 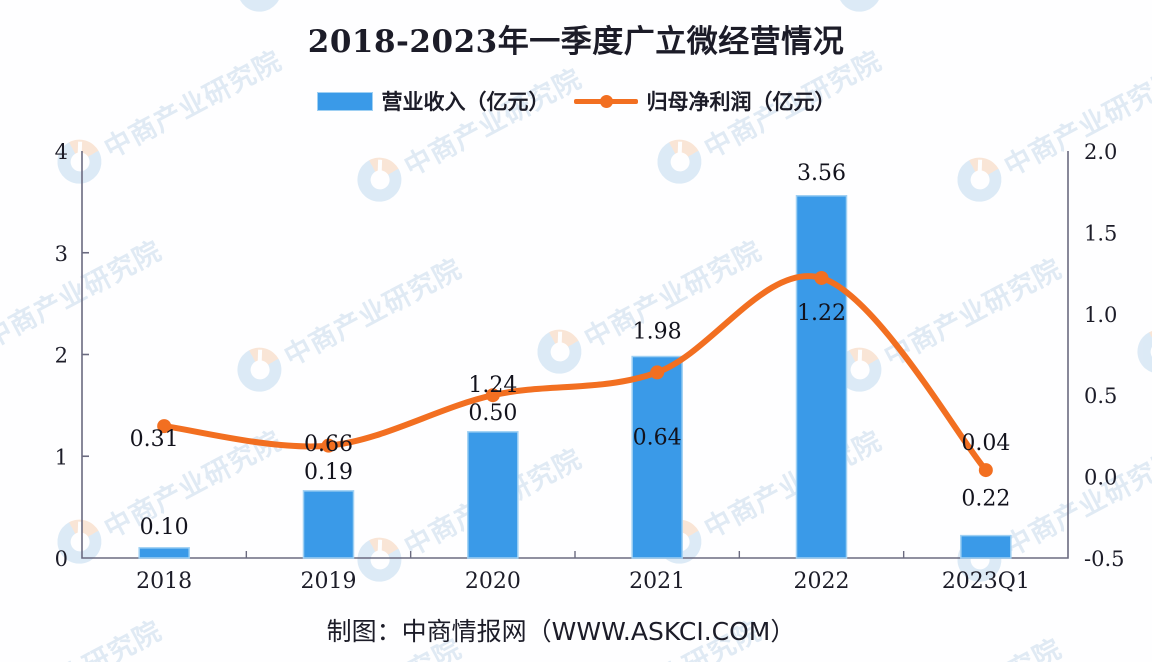 I want to click on bar-data-label: 0.22, so click(x=985, y=499).